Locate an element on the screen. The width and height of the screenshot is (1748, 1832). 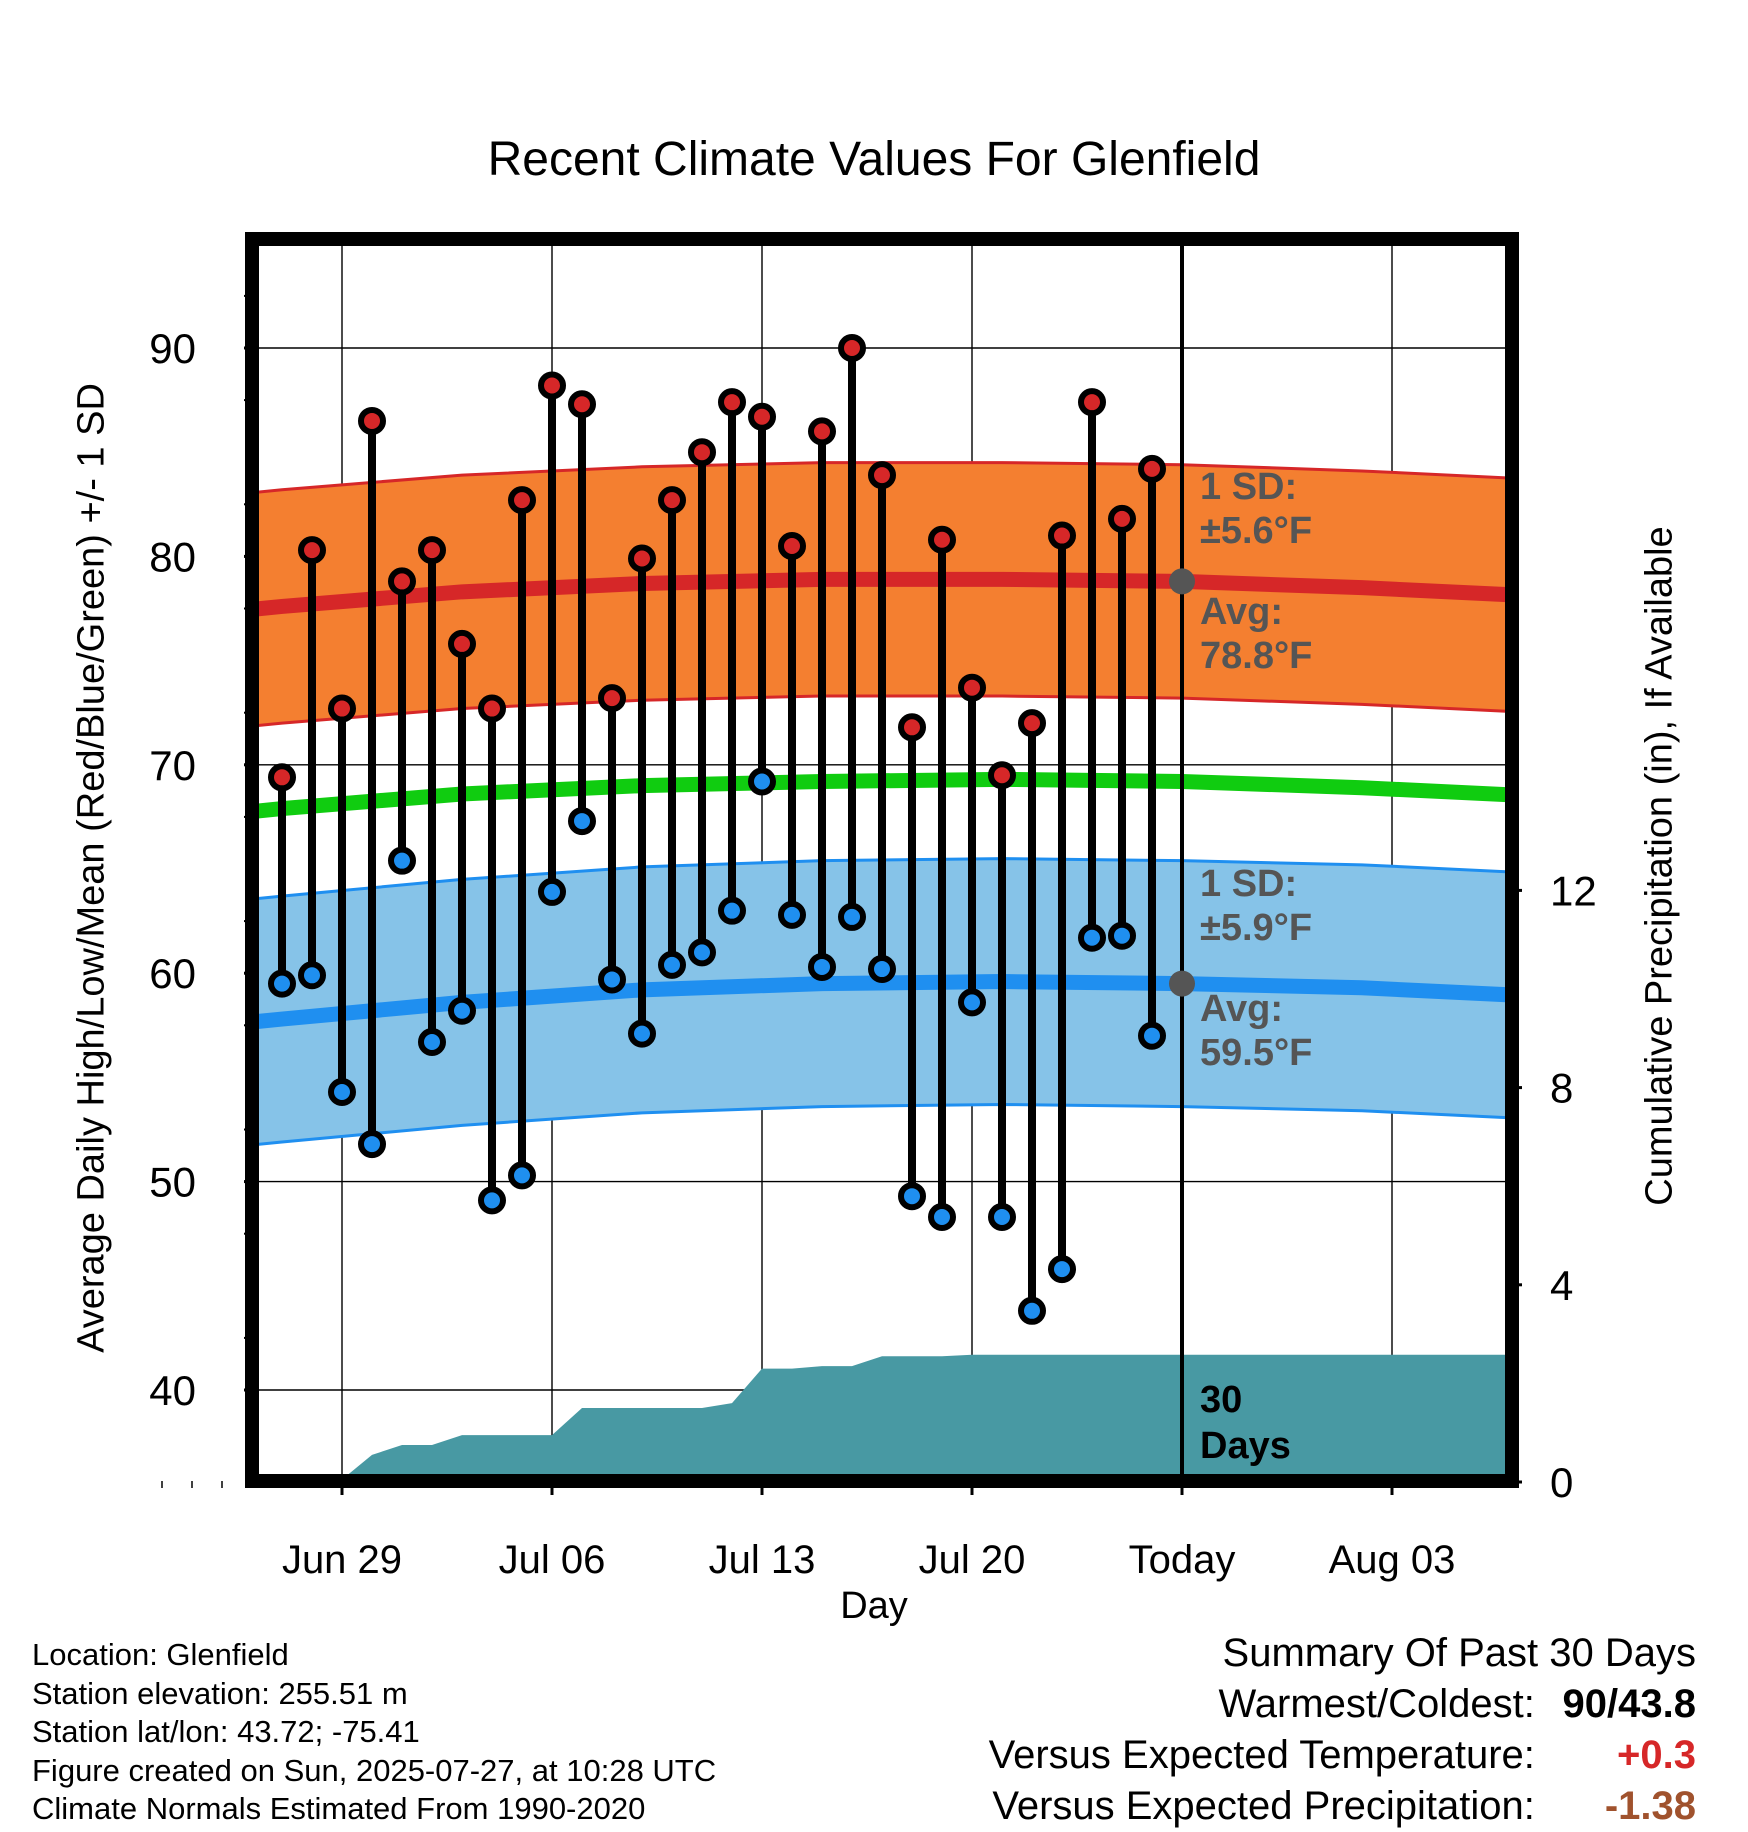
meta-normals: Climate Normals Estimated From 1990-2020 is located at coordinates (339, 1808).